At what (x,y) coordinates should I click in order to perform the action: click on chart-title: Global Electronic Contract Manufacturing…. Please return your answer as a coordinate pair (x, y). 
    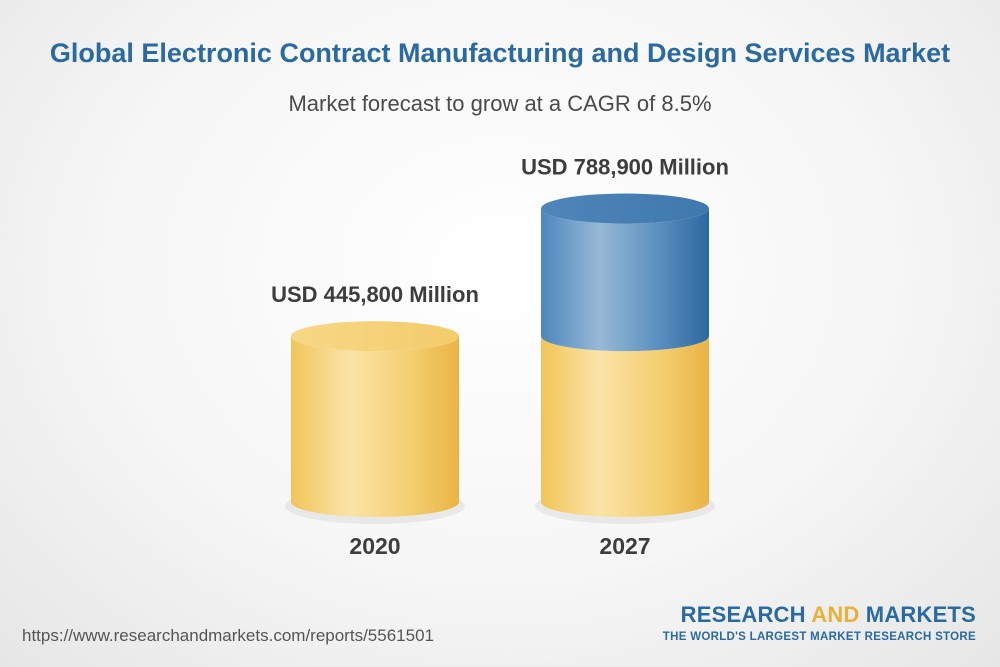
    Looking at the image, I should click on (500, 53).